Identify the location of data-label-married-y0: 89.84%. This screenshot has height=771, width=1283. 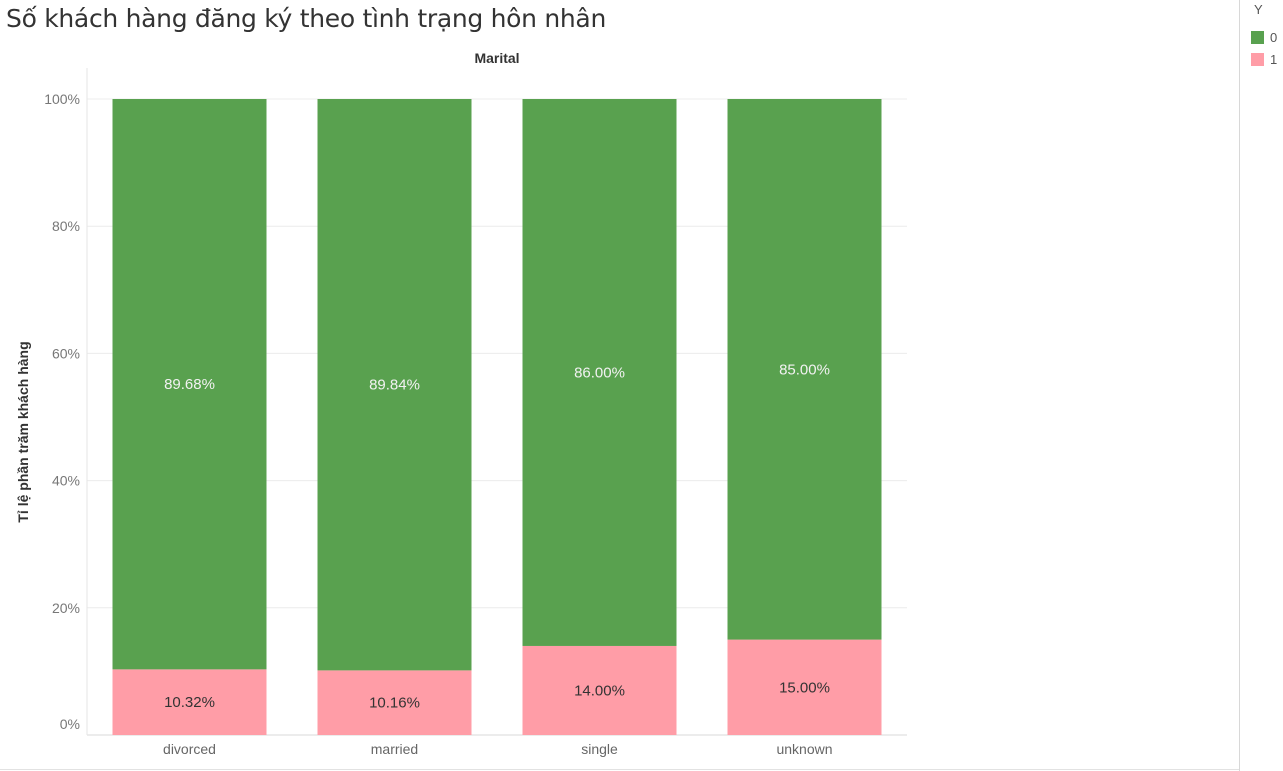
(394, 385).